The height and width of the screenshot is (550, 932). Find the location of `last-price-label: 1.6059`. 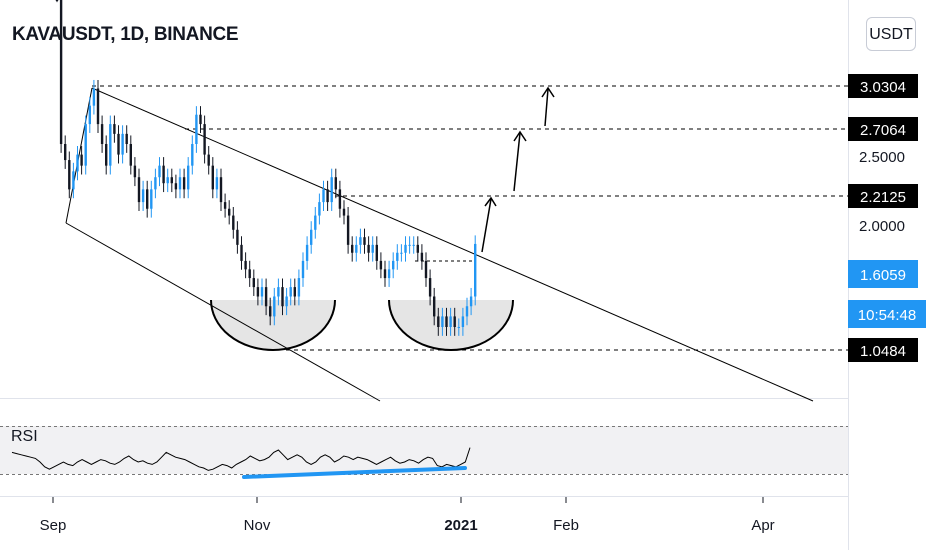

last-price-label: 1.6059 is located at coordinates (883, 275).